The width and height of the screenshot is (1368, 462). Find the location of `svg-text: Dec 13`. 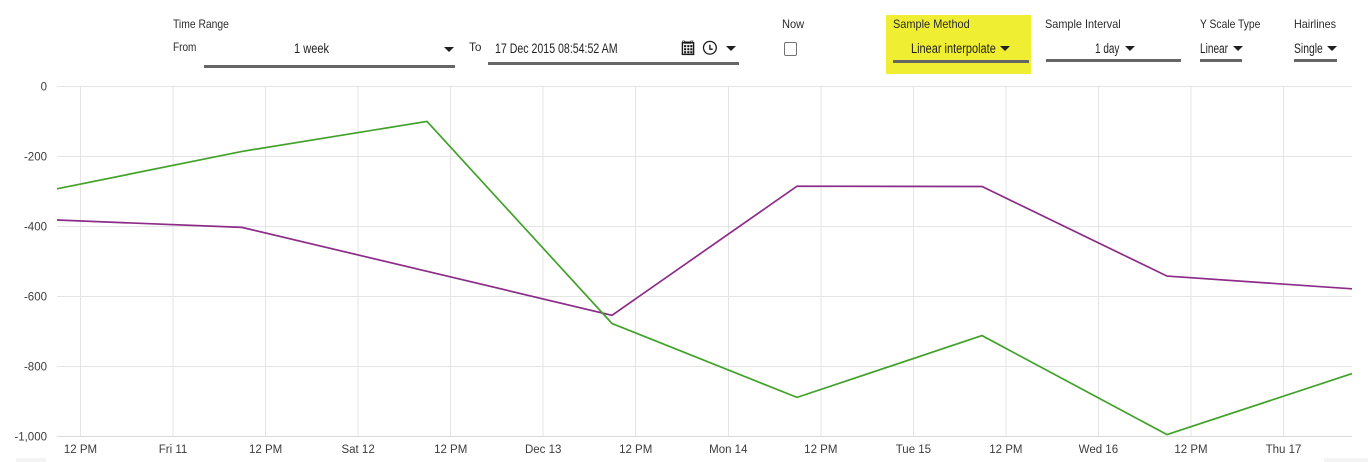

svg-text: Dec 13 is located at coordinates (543, 450).